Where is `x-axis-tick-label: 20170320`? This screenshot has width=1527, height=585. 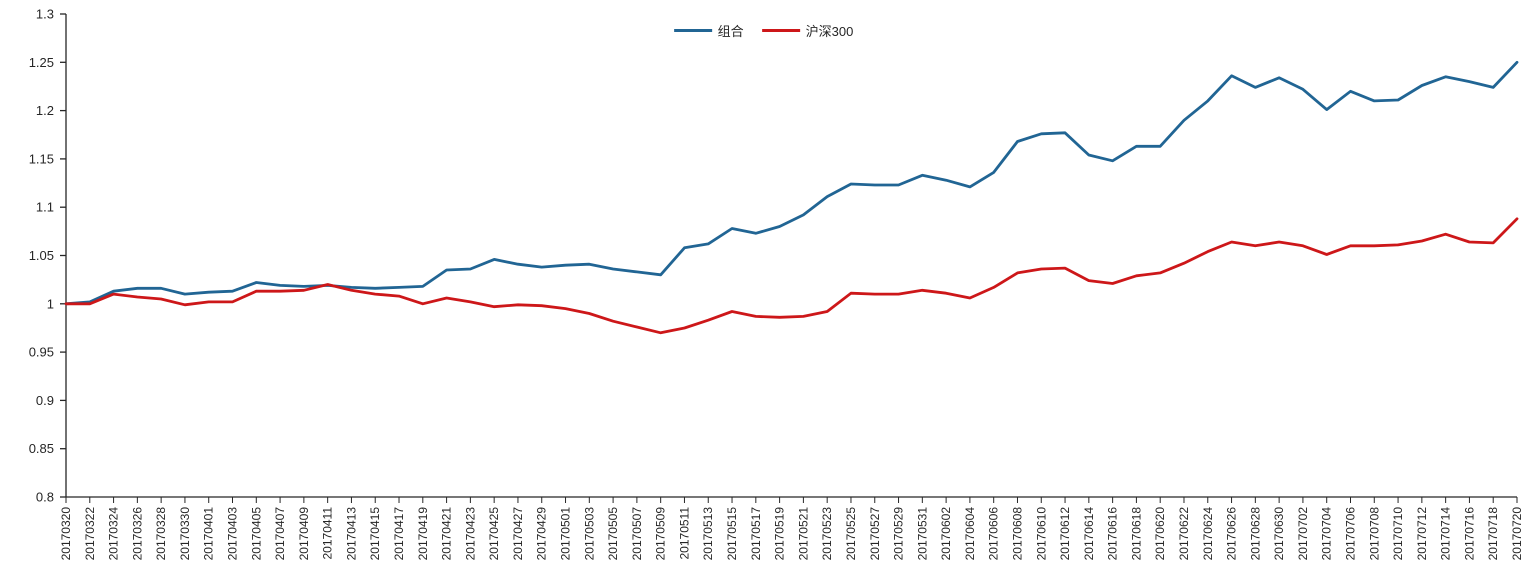 x-axis-tick-label: 20170320 is located at coordinates (66, 534).